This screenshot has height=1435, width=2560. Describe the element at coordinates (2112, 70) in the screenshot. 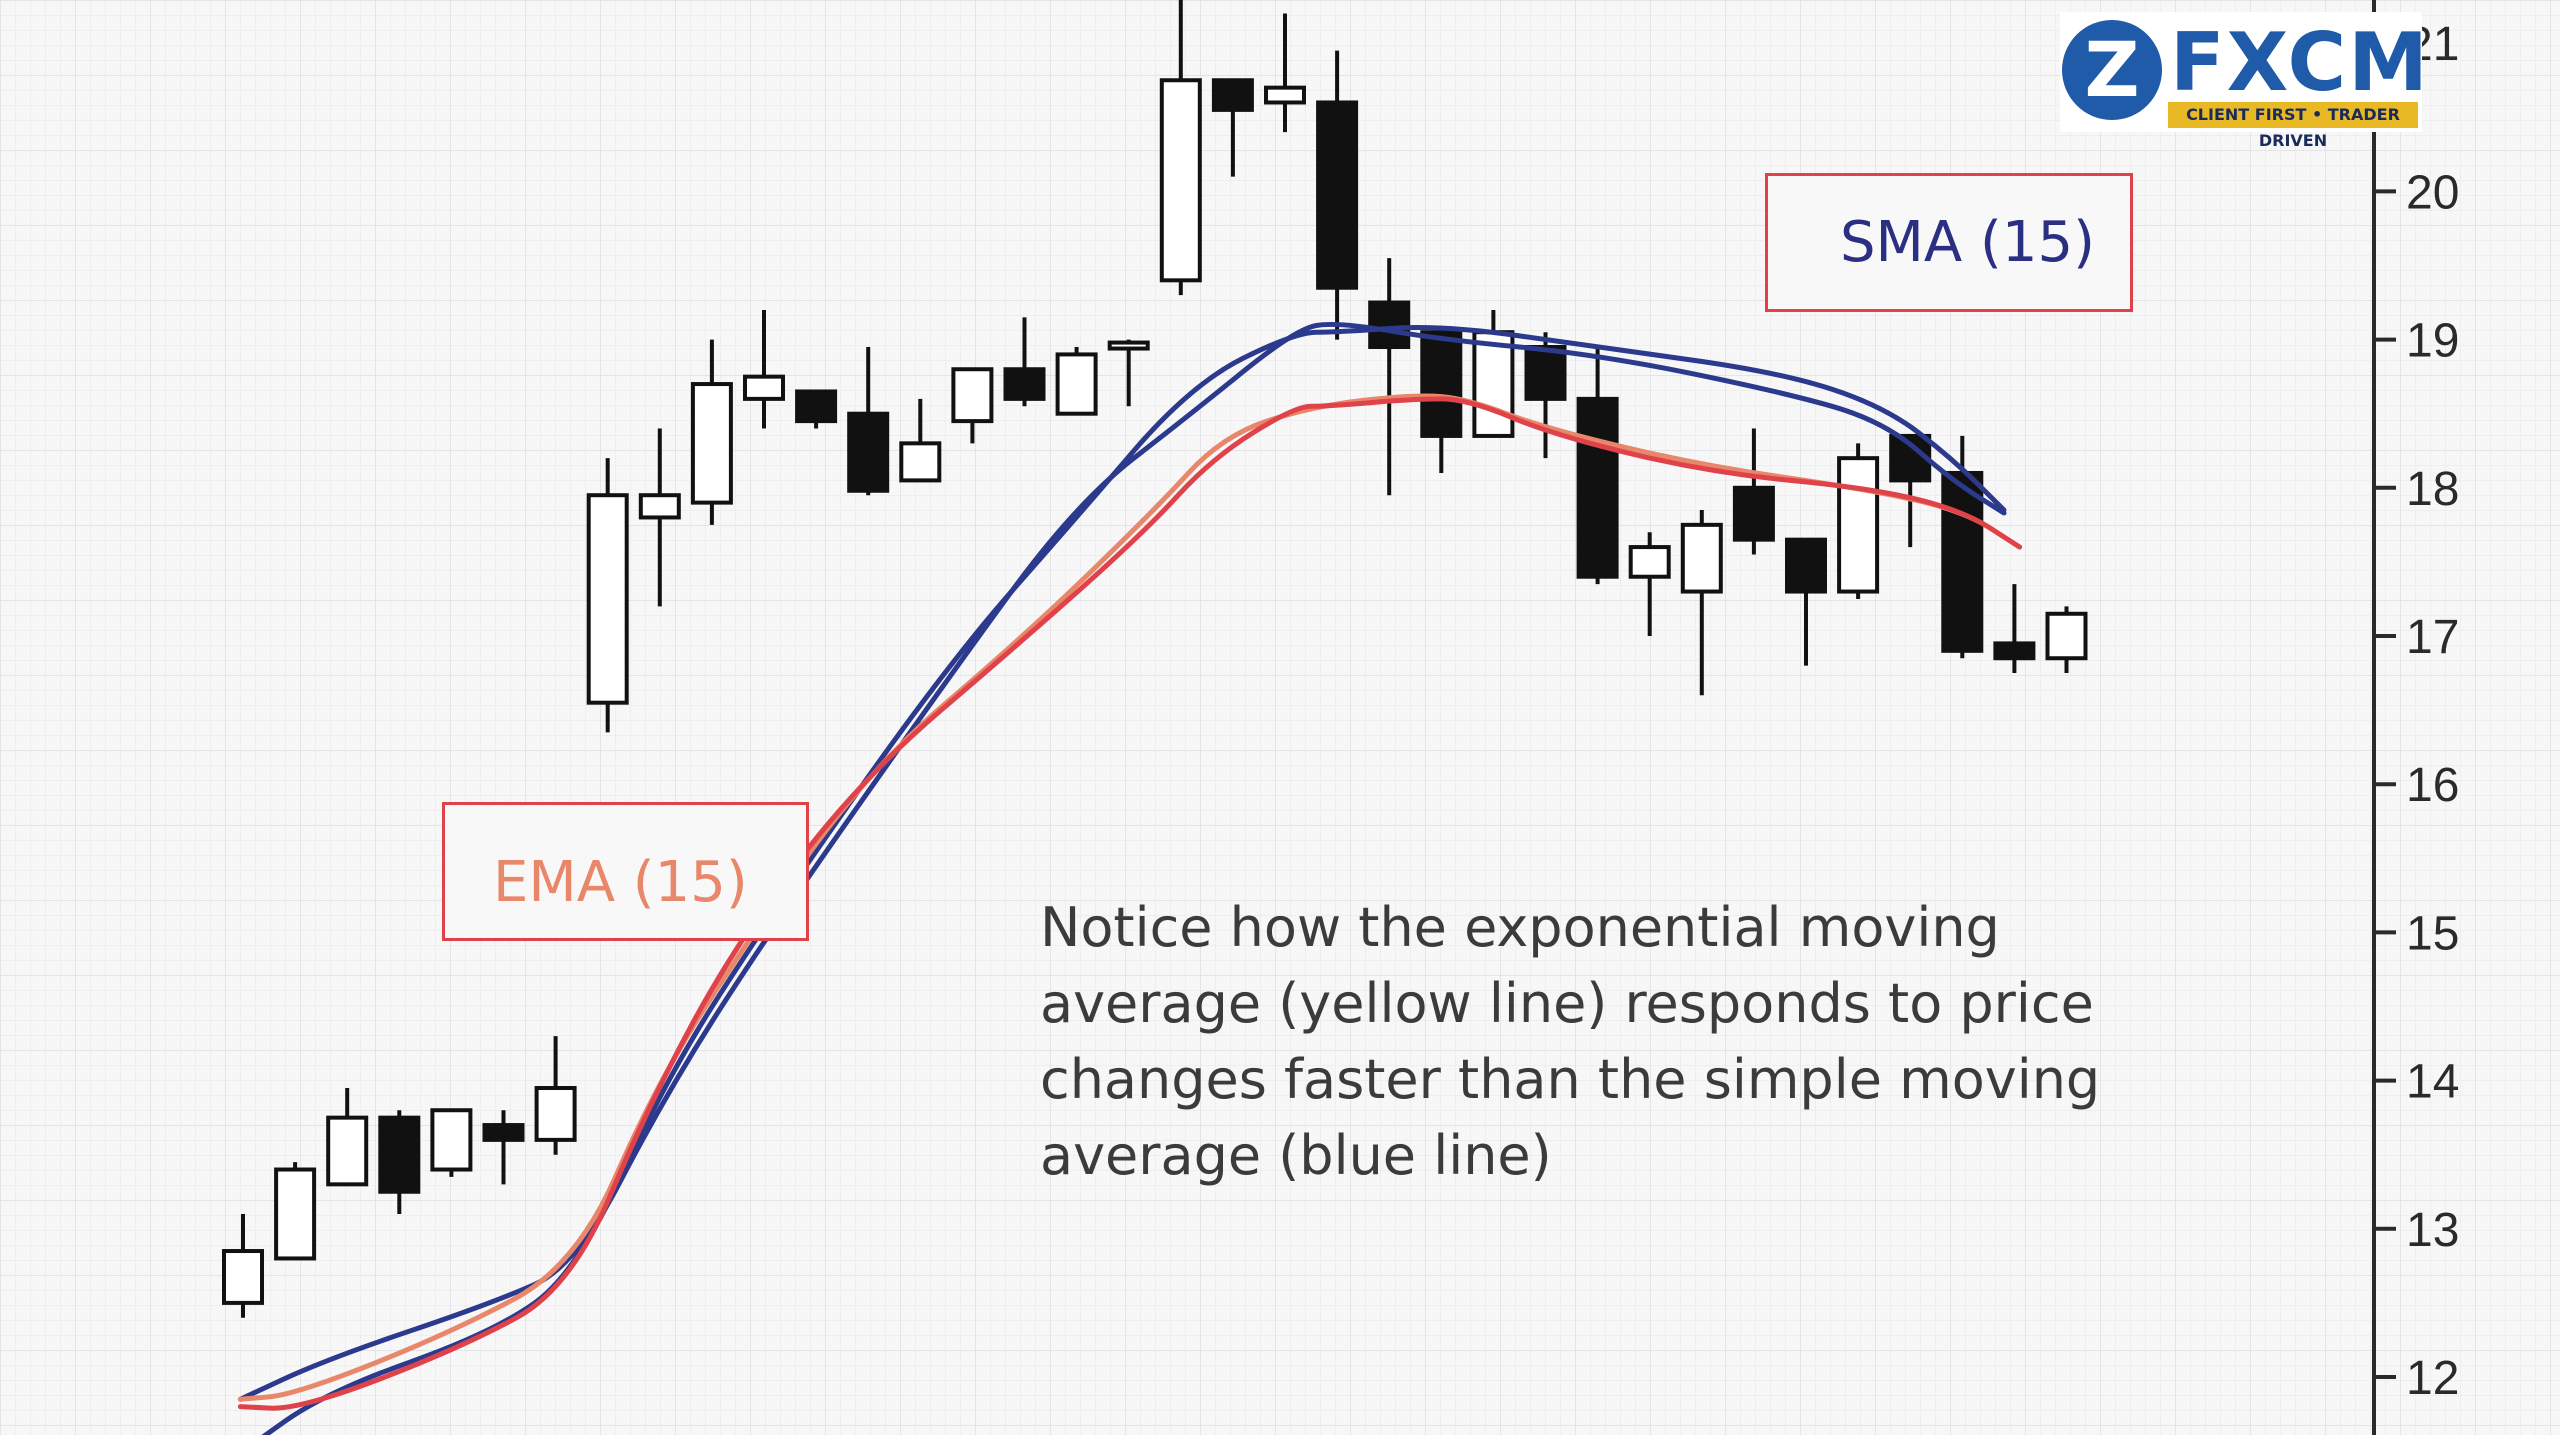

I see `fxcm-logo-mark-icon: Z` at that location.